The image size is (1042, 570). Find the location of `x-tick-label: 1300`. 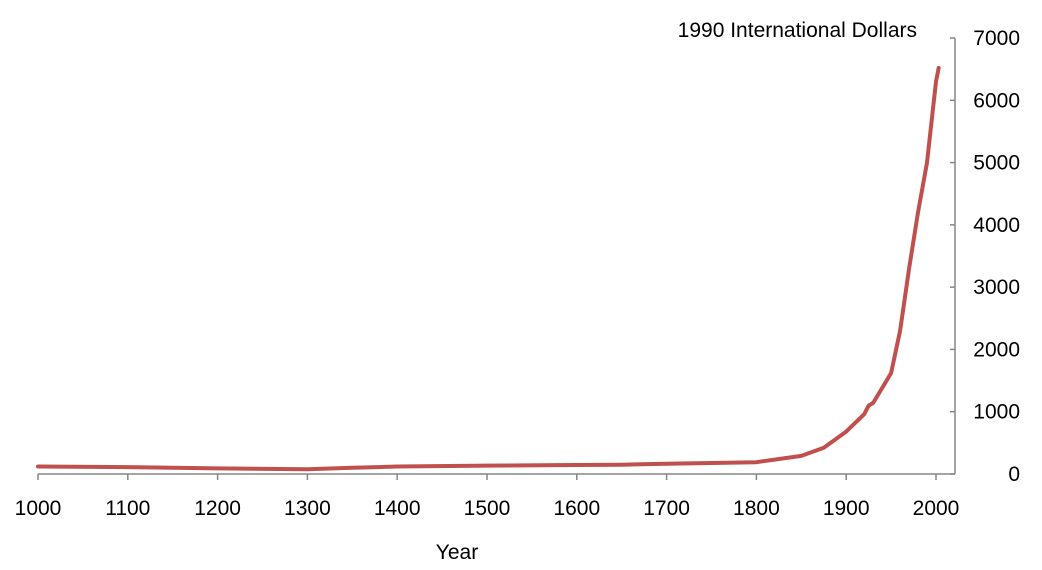

x-tick-label: 1300 is located at coordinates (307, 508).